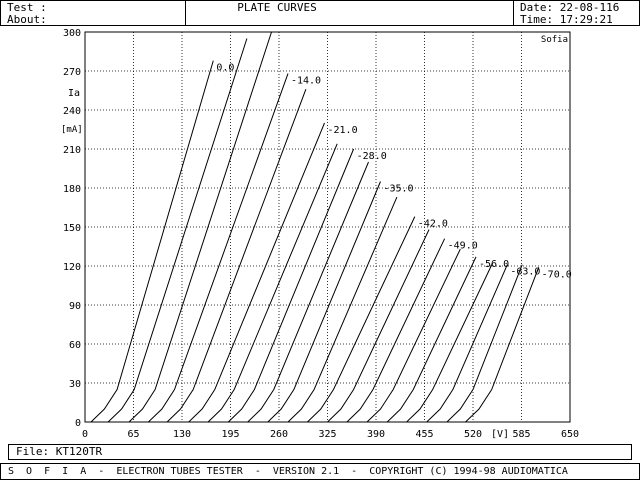 The image size is (640, 480). Describe the element at coordinates (27, 7) in the screenshot. I see `test-label: Test :` at that location.